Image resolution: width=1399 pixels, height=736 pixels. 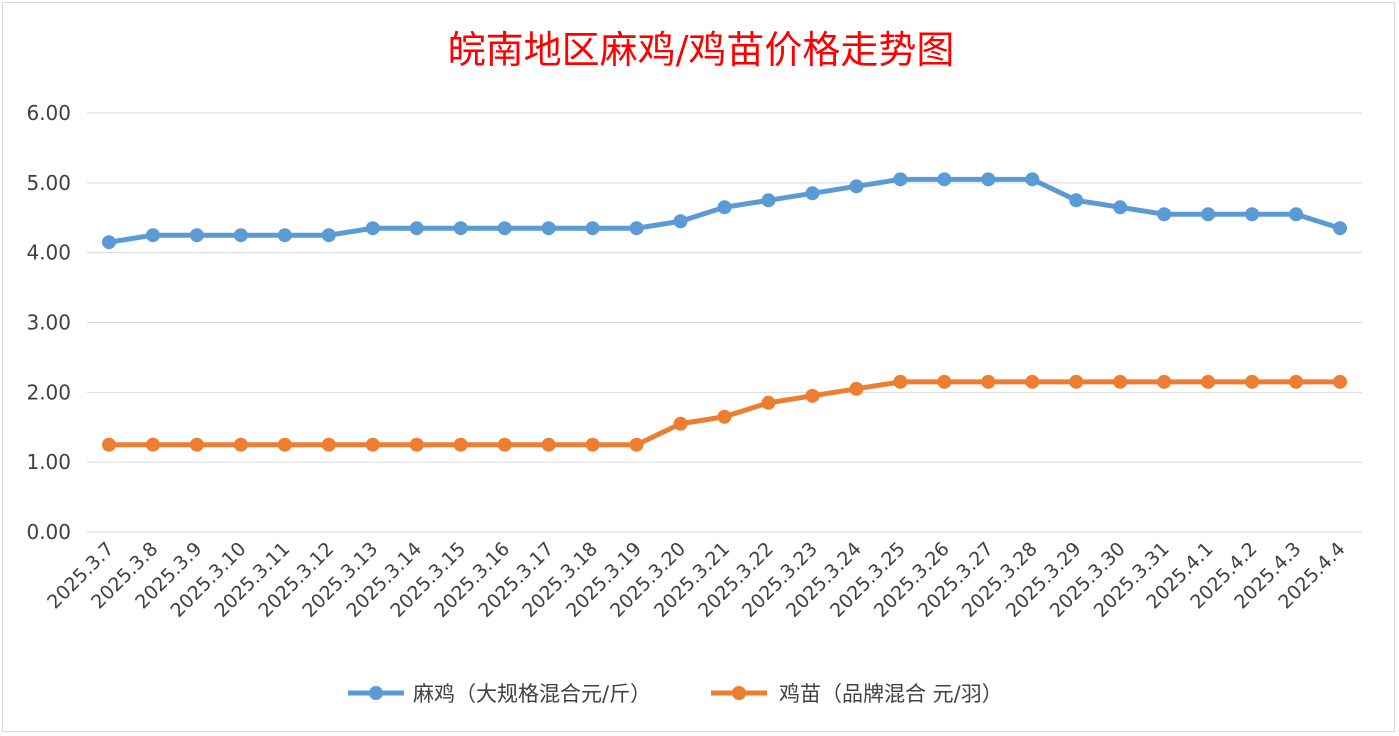 What do you see at coordinates (891, 694) in the screenshot?
I see `legend-label: 鸡苗（品牌混合 元/羽）` at bounding box center [891, 694].